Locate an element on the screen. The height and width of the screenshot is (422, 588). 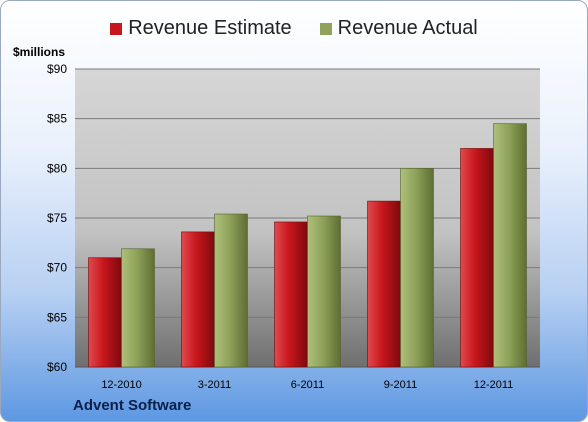
x-axis-ticks: 12-2010 3-2011 6-2011 9-2011 12-2011 is located at coordinates (307, 385).